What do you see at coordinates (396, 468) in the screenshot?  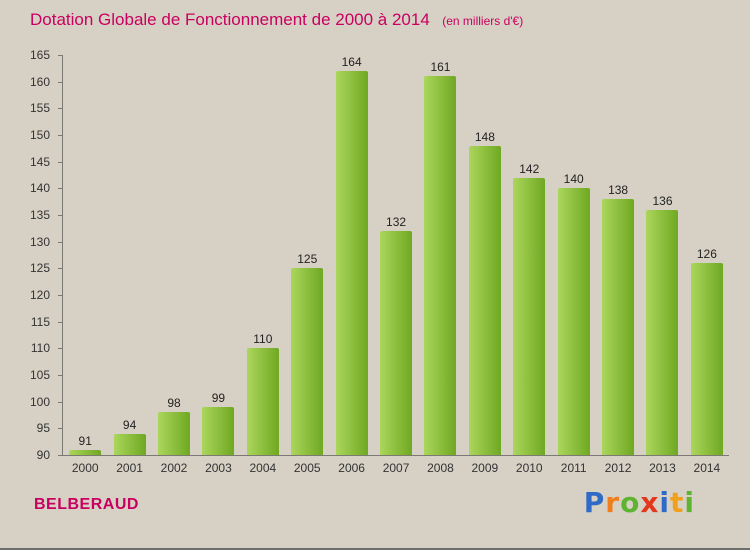 I see `x-tick-label: 2007` at bounding box center [396, 468].